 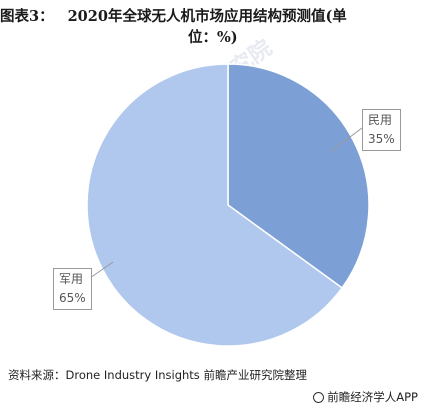 What do you see at coordinates (380, 120) in the screenshot?
I see `slice-label-civil: 民用` at bounding box center [380, 120].